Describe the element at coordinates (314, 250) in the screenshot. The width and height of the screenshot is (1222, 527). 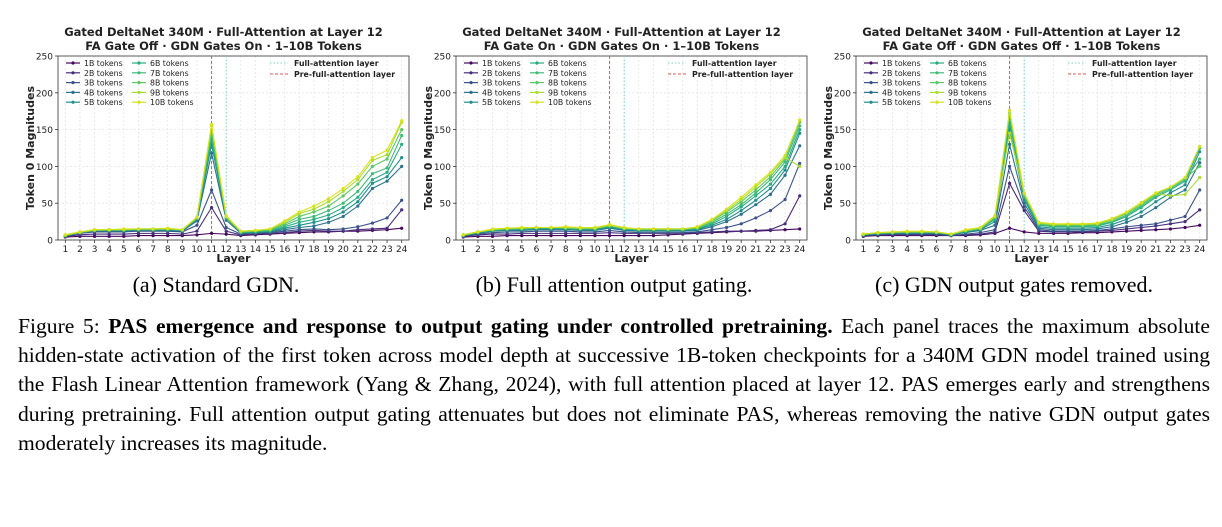
I see `x-tick-label: 18` at that location.